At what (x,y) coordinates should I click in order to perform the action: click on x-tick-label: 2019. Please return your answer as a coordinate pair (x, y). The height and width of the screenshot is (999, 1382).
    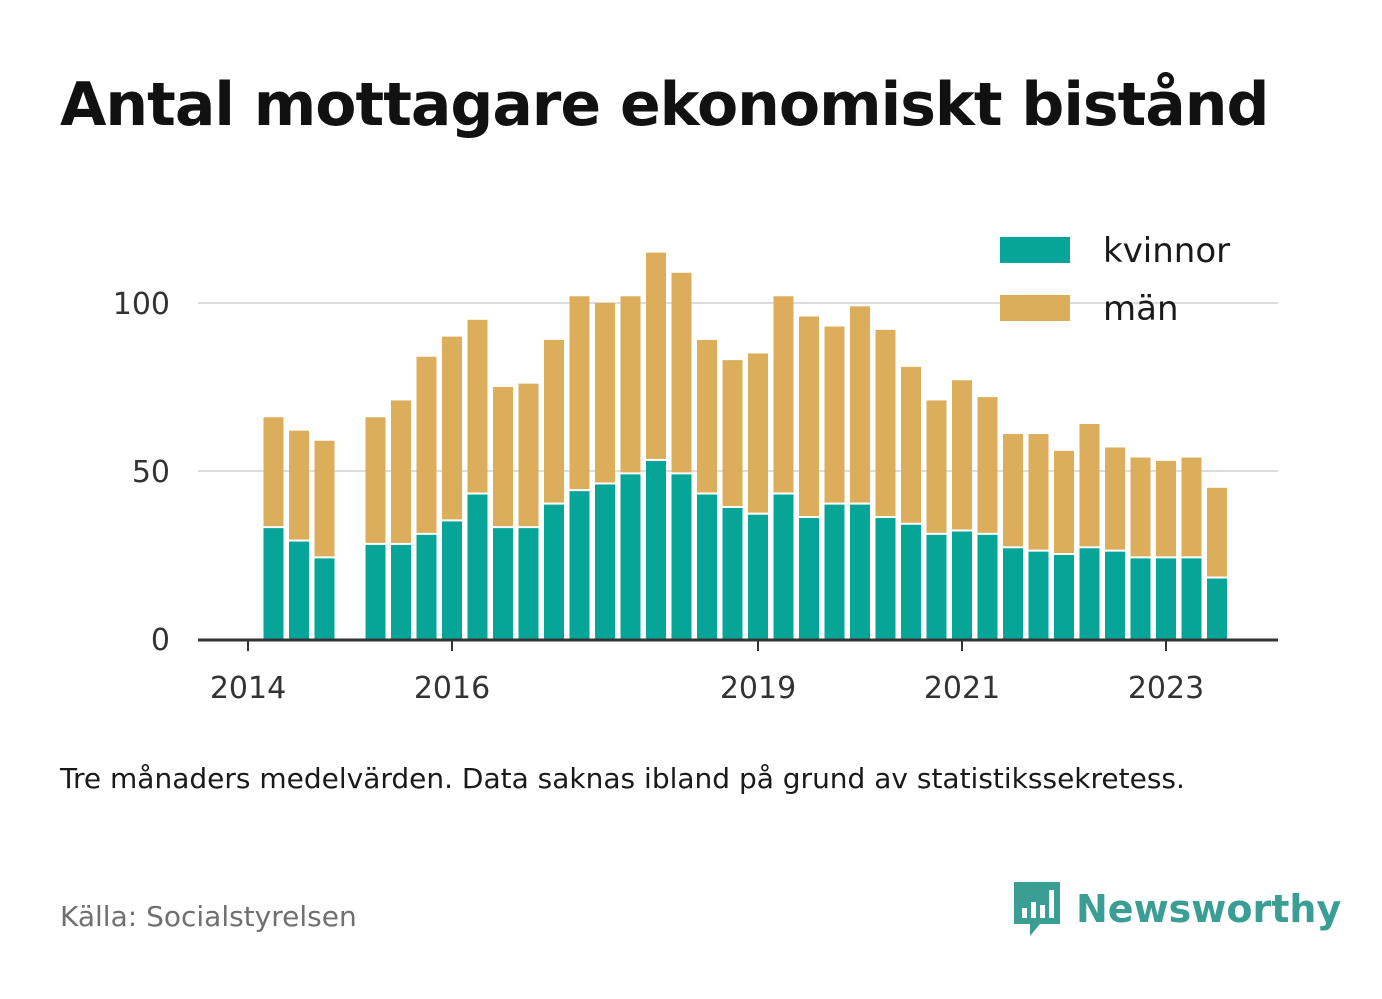
    Looking at the image, I should click on (758, 688).